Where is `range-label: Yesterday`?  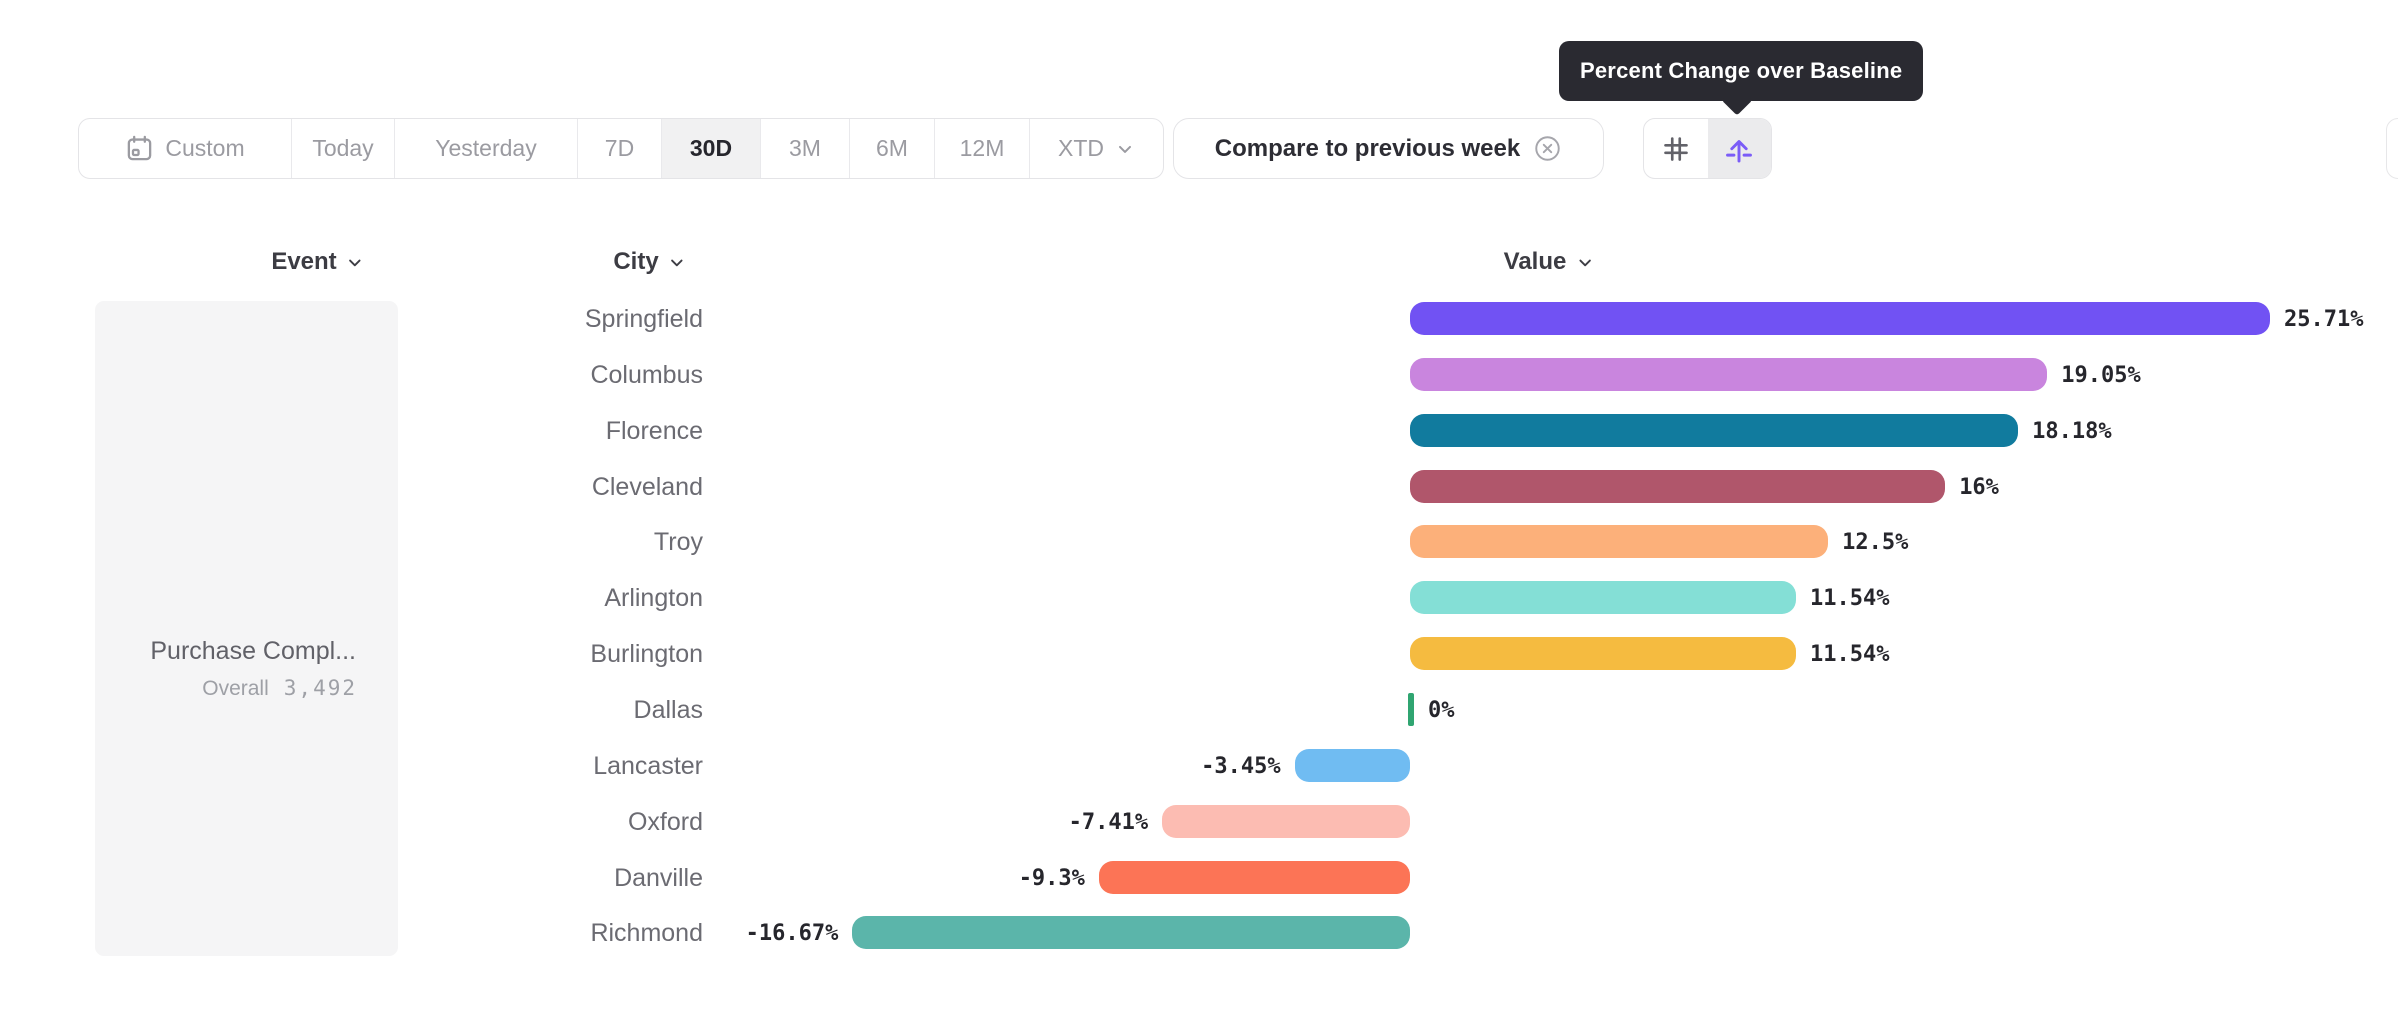 range-label: Yesterday is located at coordinates (486, 148).